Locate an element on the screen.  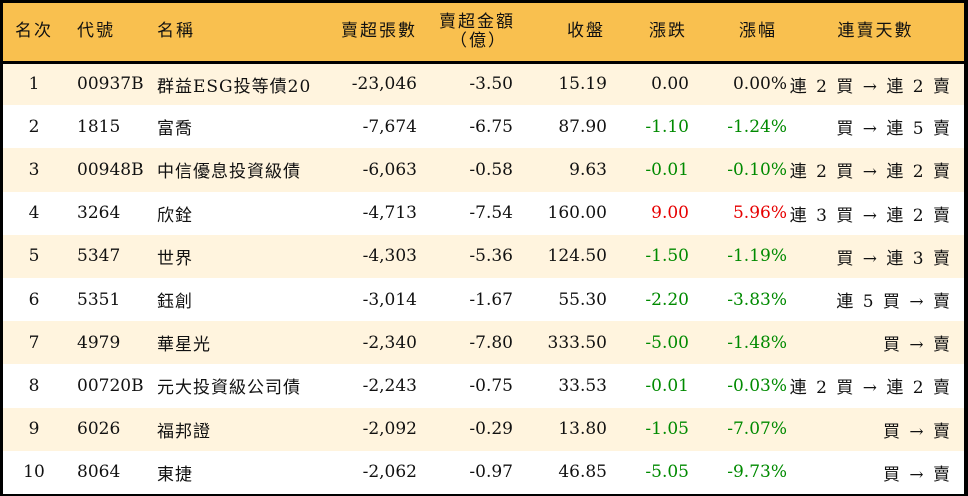
change-pct-cell: -1.48% is located at coordinates (757, 342).